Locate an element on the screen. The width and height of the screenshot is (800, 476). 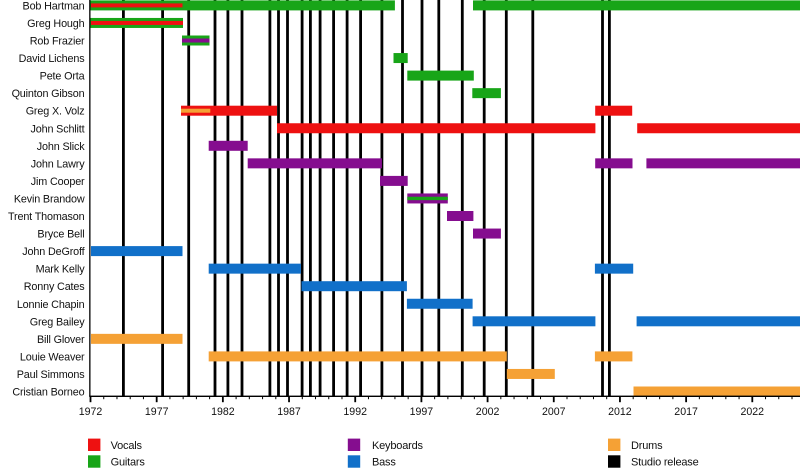
svg-text: Jim Cooper is located at coordinates (58, 182).